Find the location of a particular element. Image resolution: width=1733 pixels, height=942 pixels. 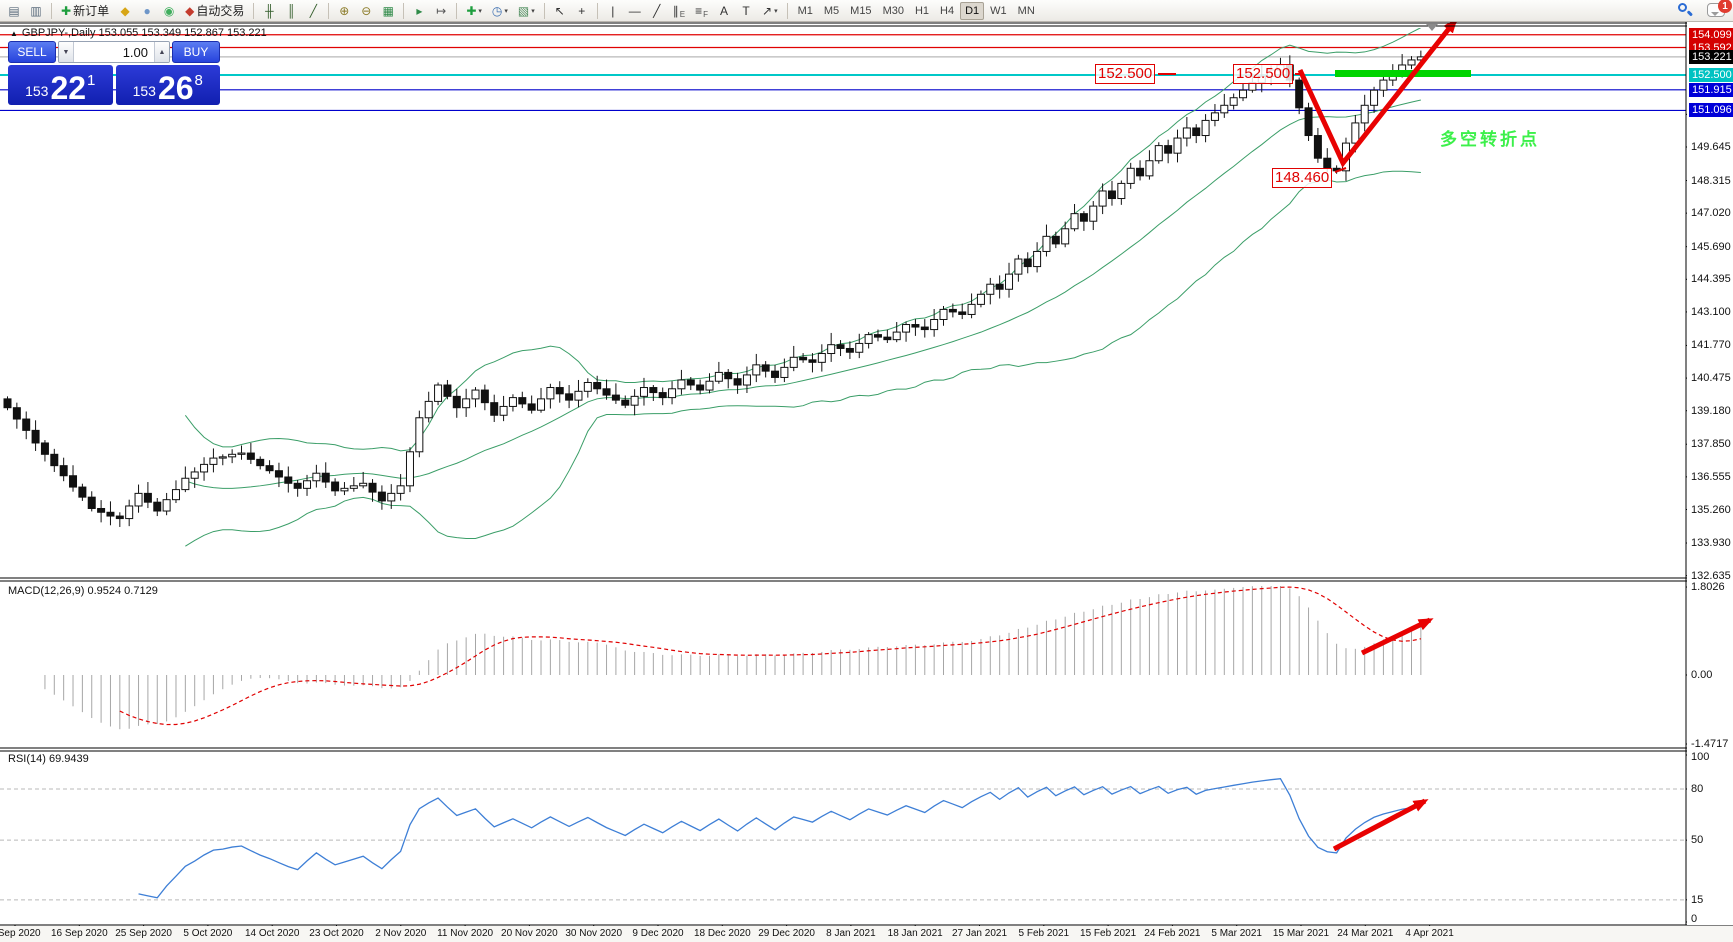

price-callout-148460: 148.460 is located at coordinates (1302, 178).